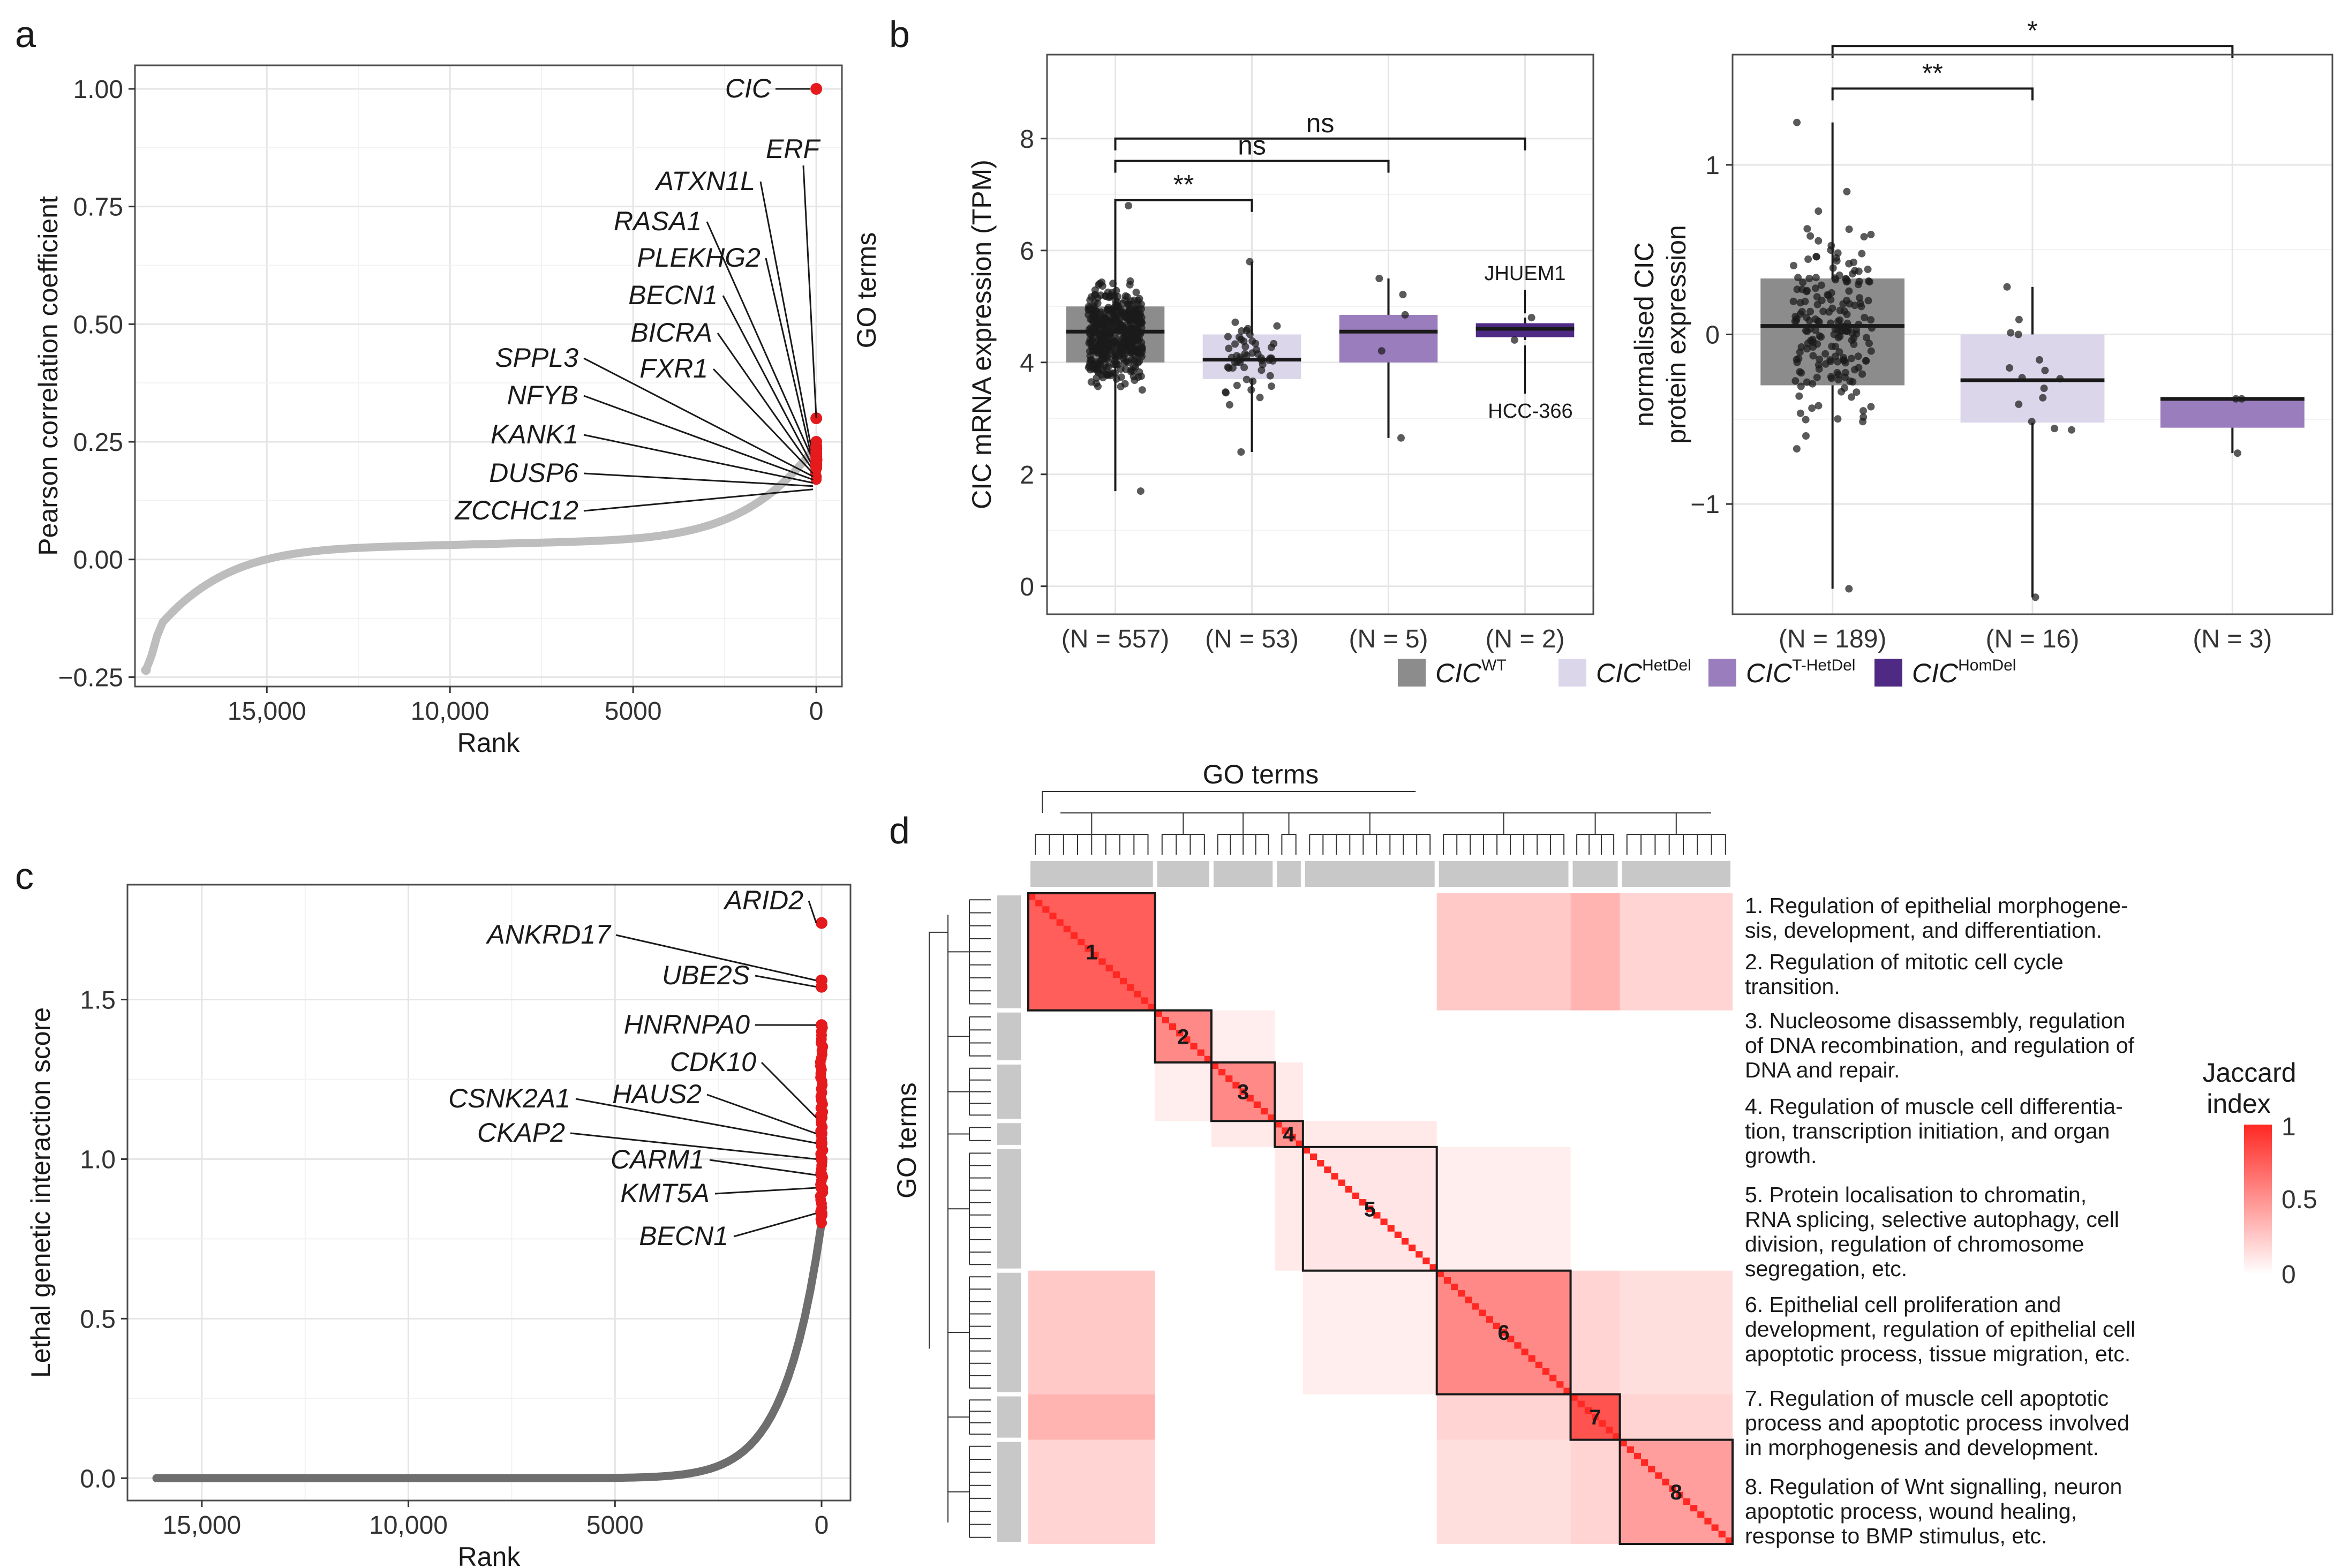  Describe the element at coordinates (671, 333) in the screenshot. I see `gene-label-BICRA: BICRA` at that location.